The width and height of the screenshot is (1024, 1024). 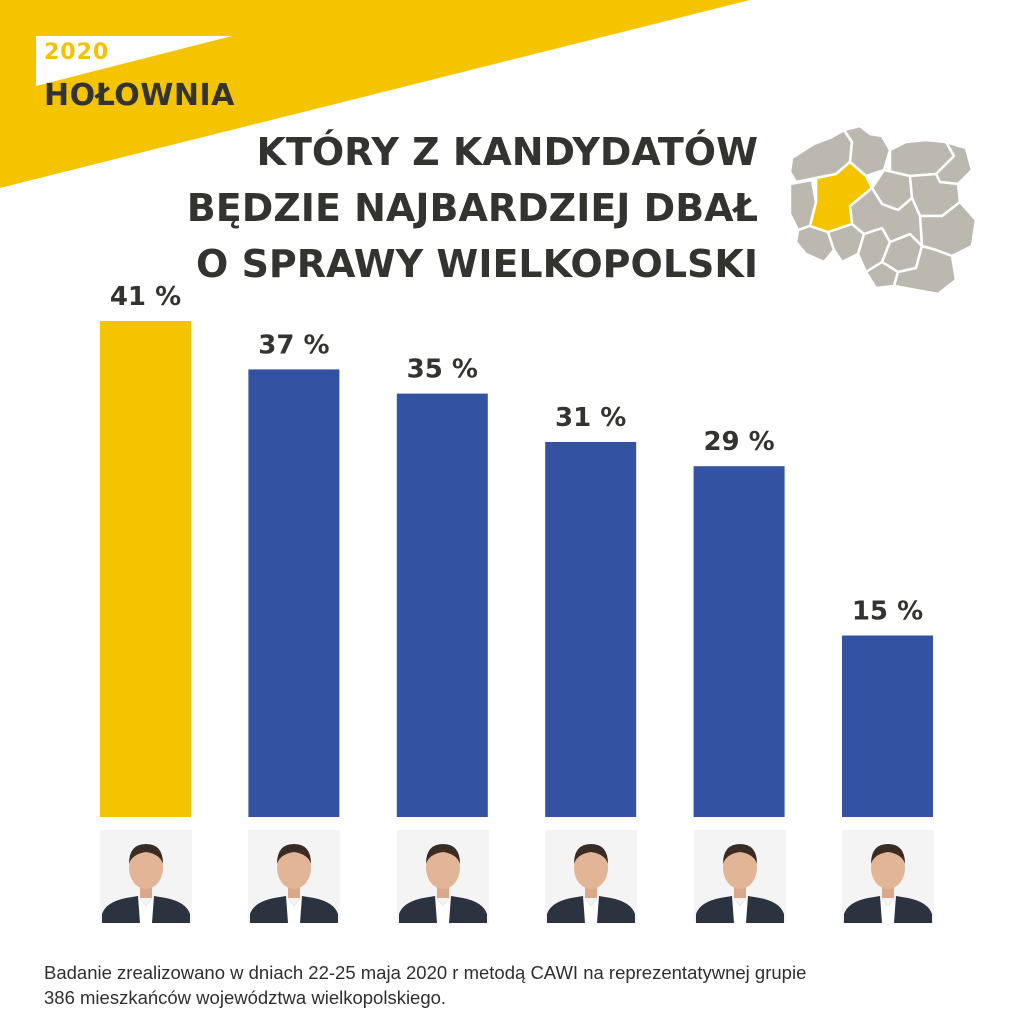 What do you see at coordinates (145, 297) in the screenshot?
I see `value-label-1: 41 %` at bounding box center [145, 297].